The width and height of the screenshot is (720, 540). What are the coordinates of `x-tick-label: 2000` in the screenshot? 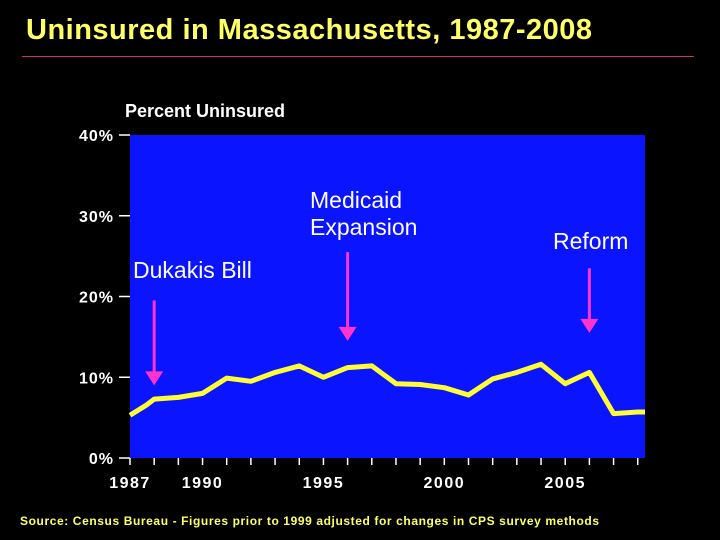 It's located at (445, 483).